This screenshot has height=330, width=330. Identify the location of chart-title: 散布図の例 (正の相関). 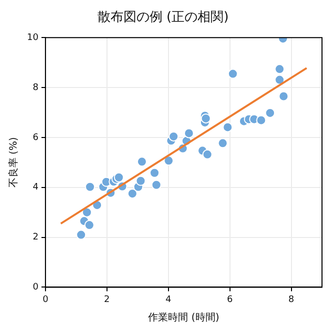
(163, 18).